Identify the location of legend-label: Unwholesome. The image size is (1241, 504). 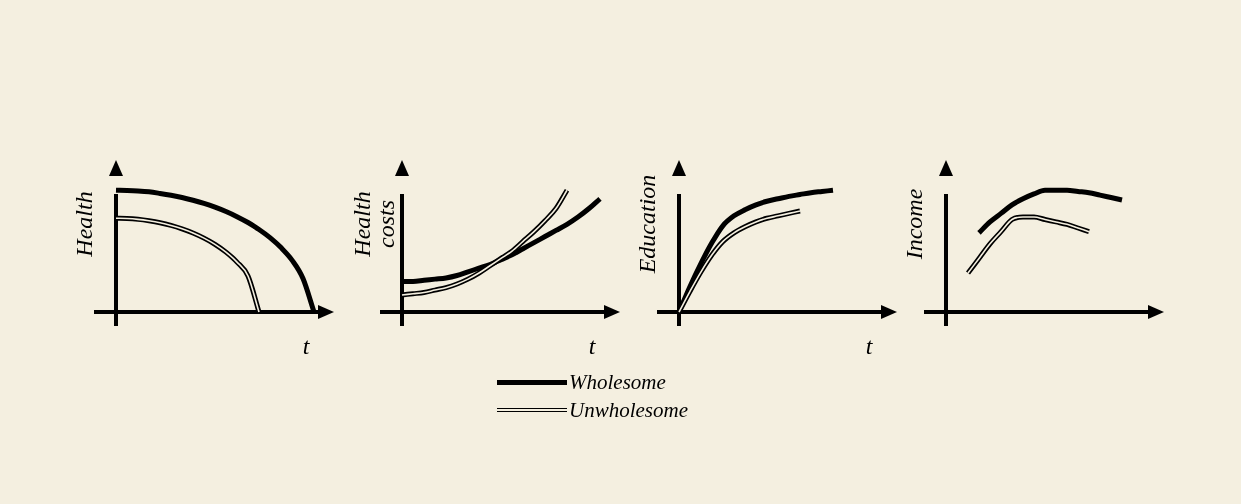
(628, 410).